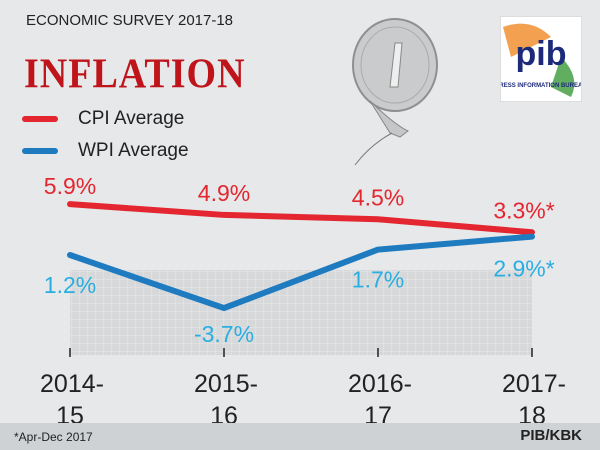 The height and width of the screenshot is (450, 600). Describe the element at coordinates (40, 151) in the screenshot. I see `legend-swatch-wpi` at that location.